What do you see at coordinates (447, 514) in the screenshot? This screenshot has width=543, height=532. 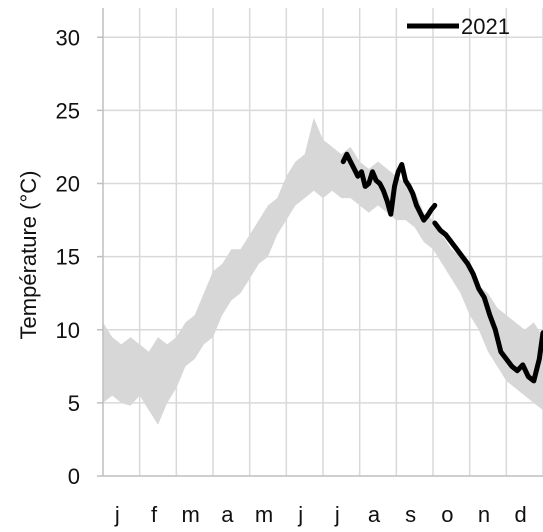 I see `x-tick-label-10: o` at bounding box center [447, 514].